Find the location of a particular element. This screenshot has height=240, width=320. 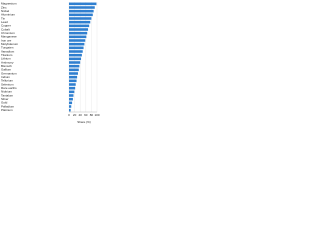

y-tick-label: Manganese is located at coordinates (9, 37).